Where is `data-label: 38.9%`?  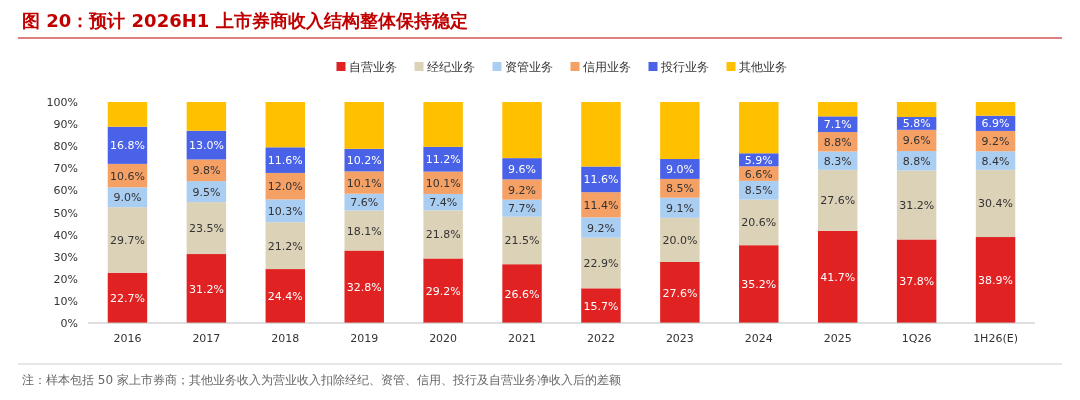
data-label: 38.9% is located at coordinates (996, 281).